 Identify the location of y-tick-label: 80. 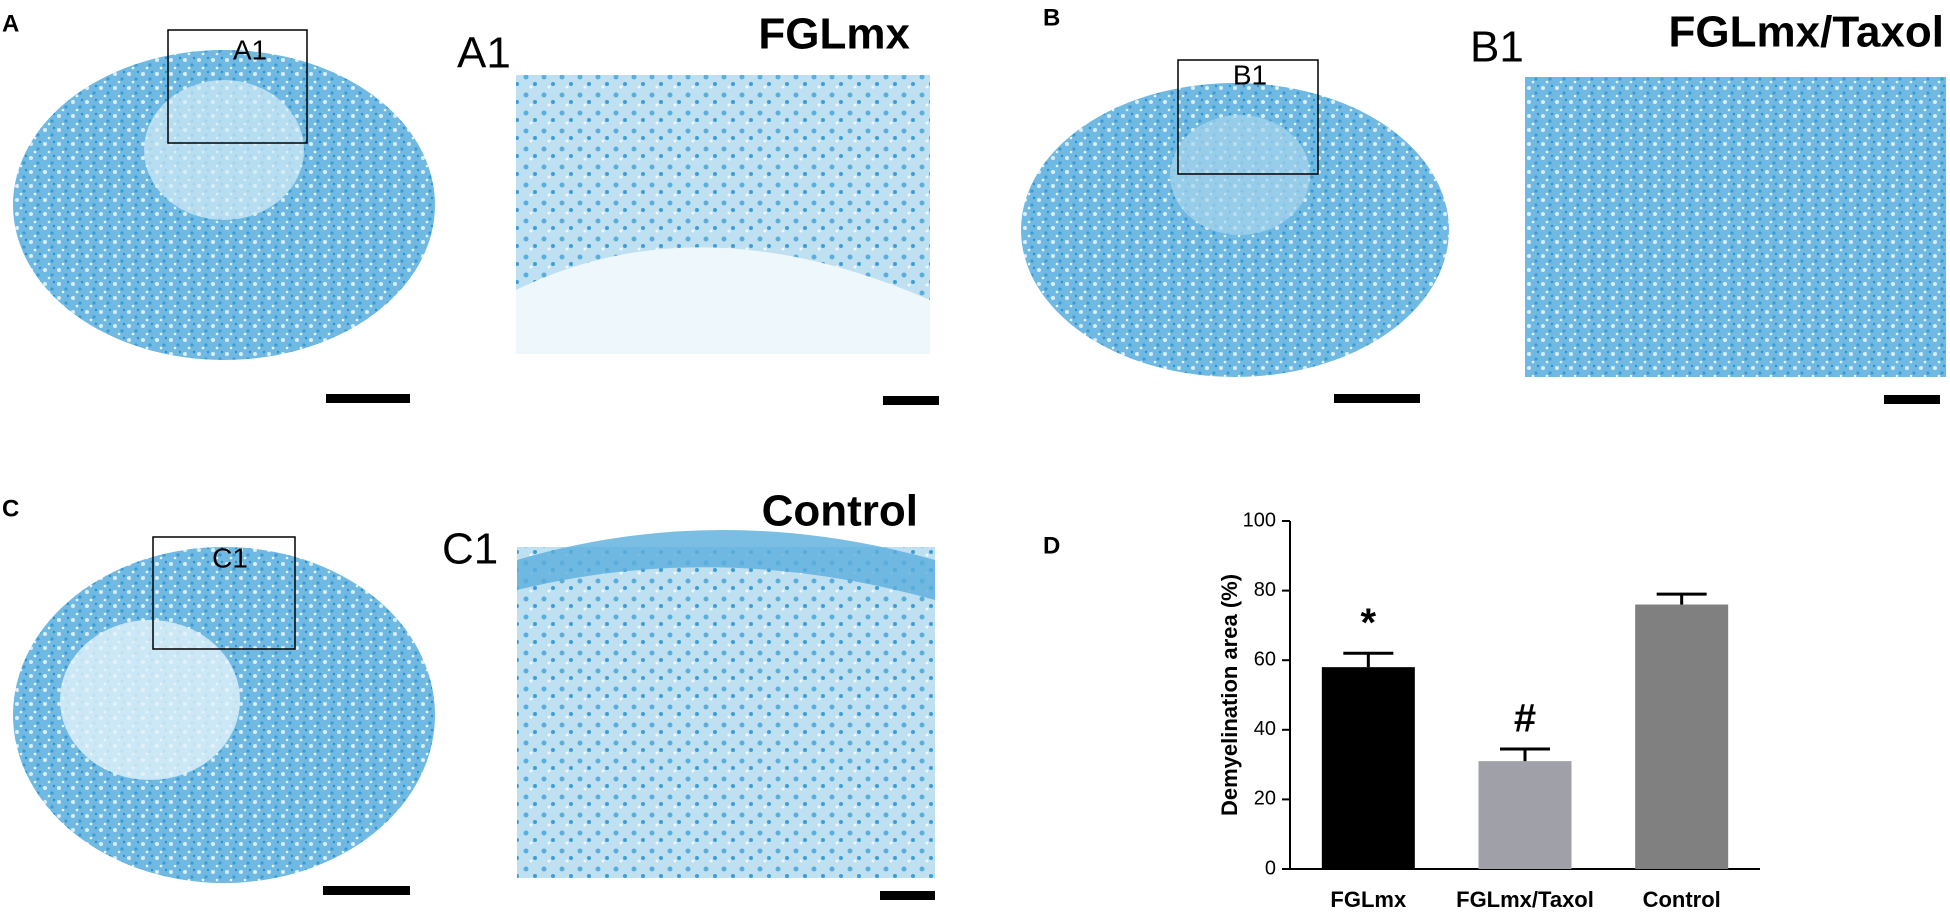
(1265, 590).